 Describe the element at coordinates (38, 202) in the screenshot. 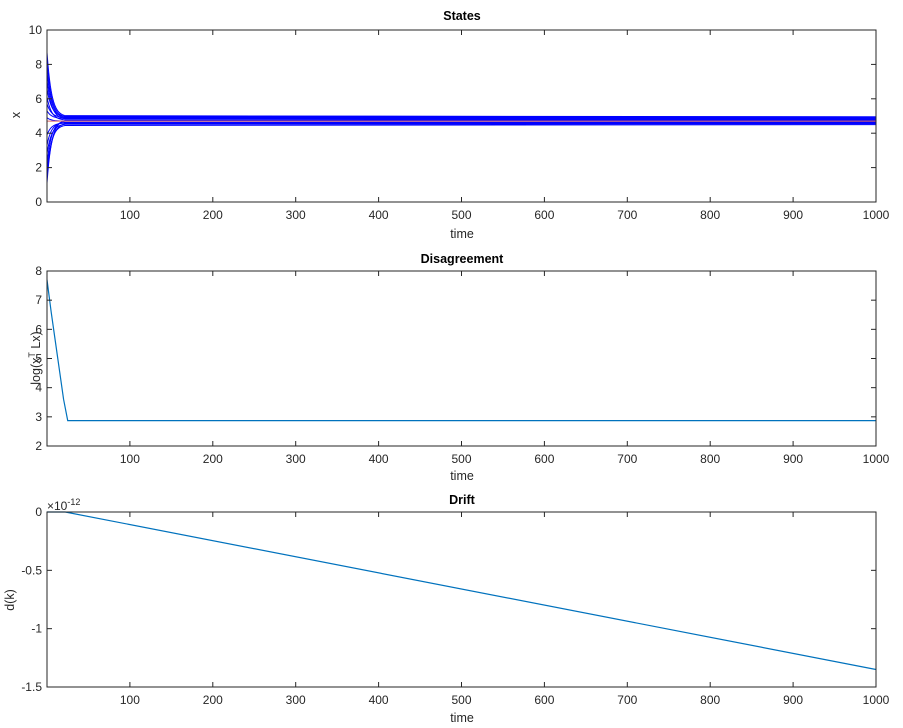

I see `states-ytick-label: 0` at that location.